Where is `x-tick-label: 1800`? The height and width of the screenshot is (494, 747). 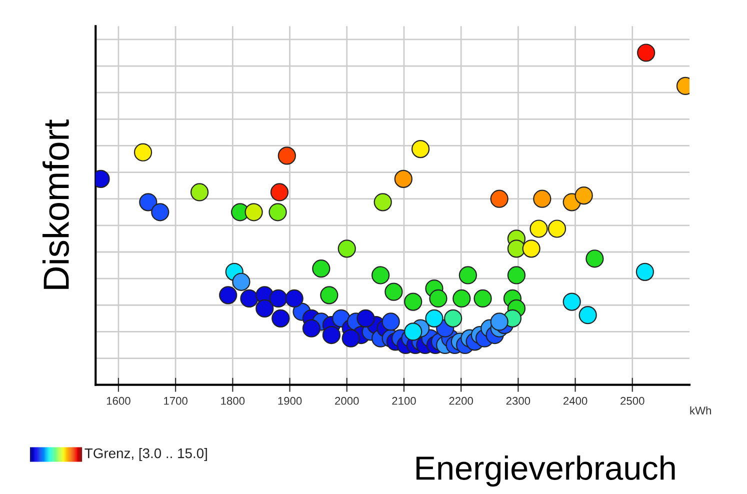
x-tick-label: 1800 is located at coordinates (233, 400).